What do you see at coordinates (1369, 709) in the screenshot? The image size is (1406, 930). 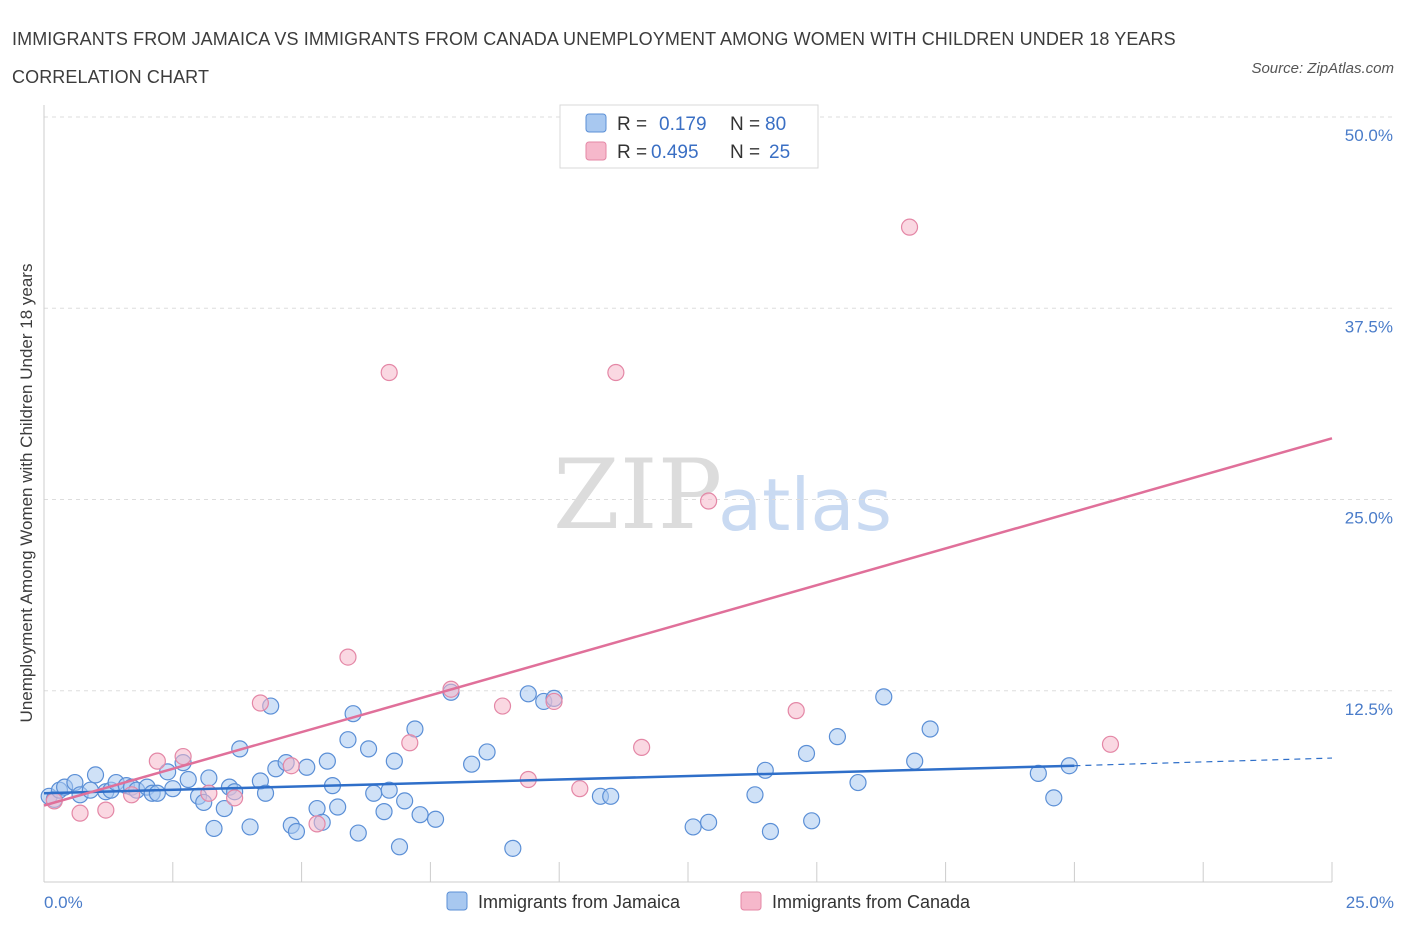 I see `y-tick-label-0: 12.5%` at bounding box center [1369, 709].